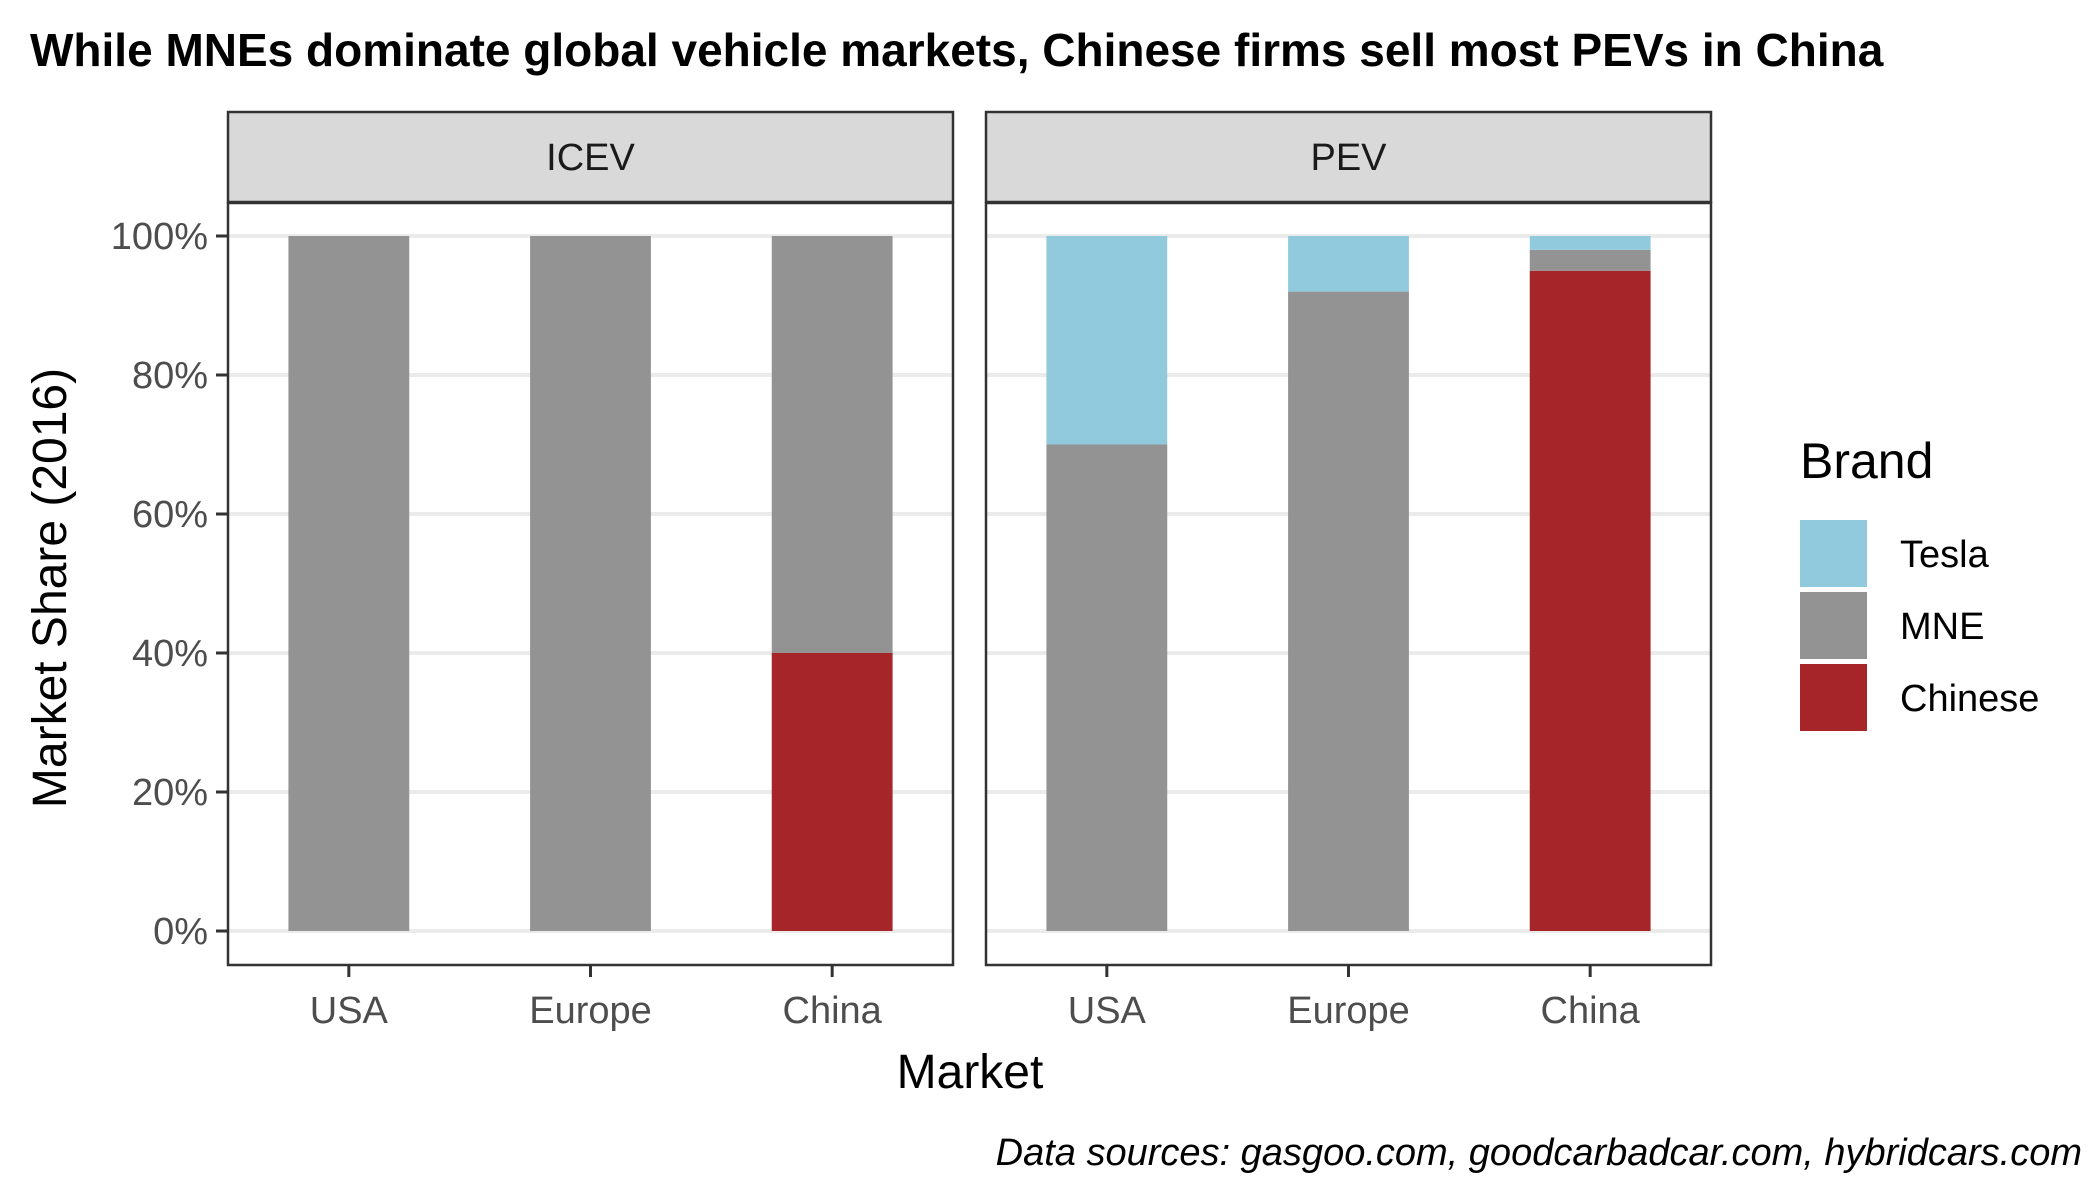 This screenshot has height=1200, width=2100. What do you see at coordinates (180, 932) in the screenshot?
I see `y-tick-label: 0%` at bounding box center [180, 932].